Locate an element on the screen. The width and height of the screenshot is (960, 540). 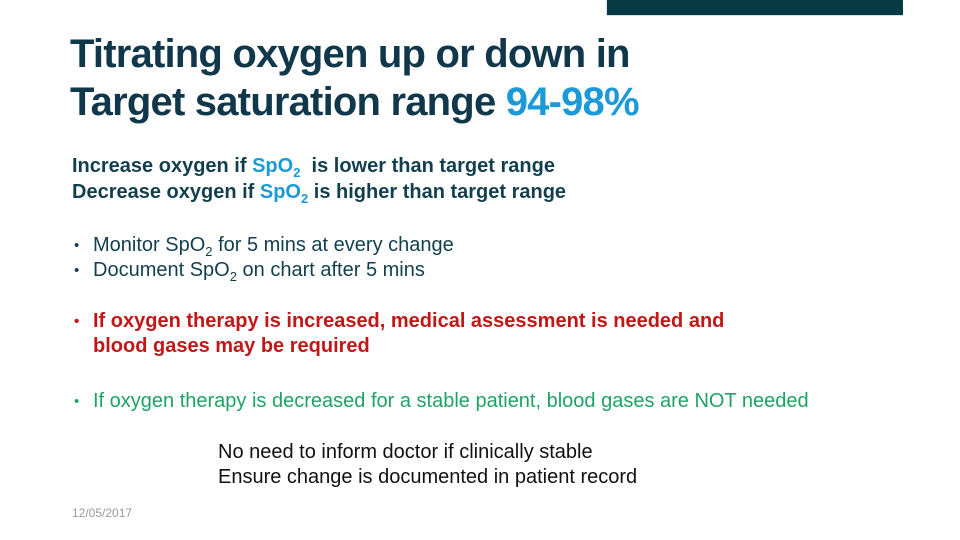
title-saturation-range: 94-98% is located at coordinates (572, 102).